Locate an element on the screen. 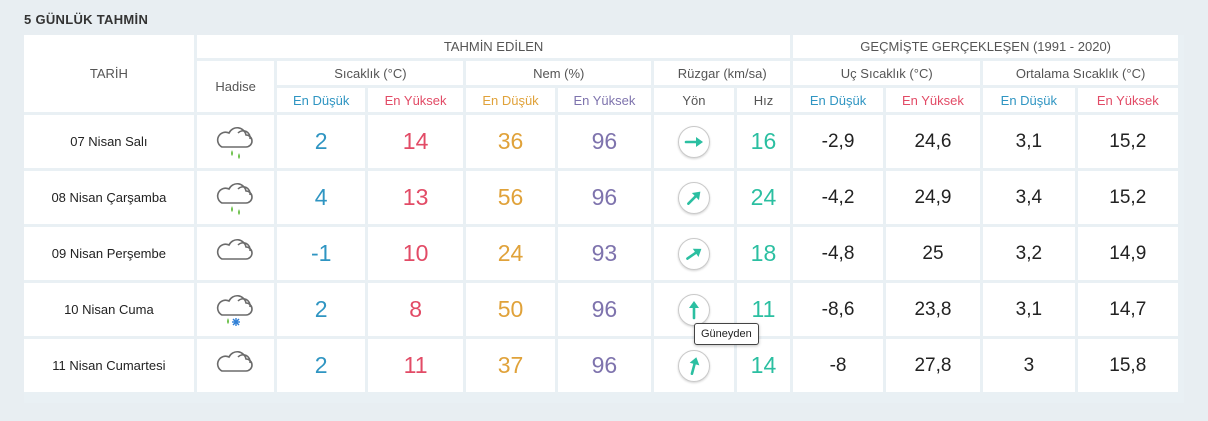 Image resolution: width=1208 pixels, height=421 pixels. avg-high-cell: 14,7 is located at coordinates (1127, 309).